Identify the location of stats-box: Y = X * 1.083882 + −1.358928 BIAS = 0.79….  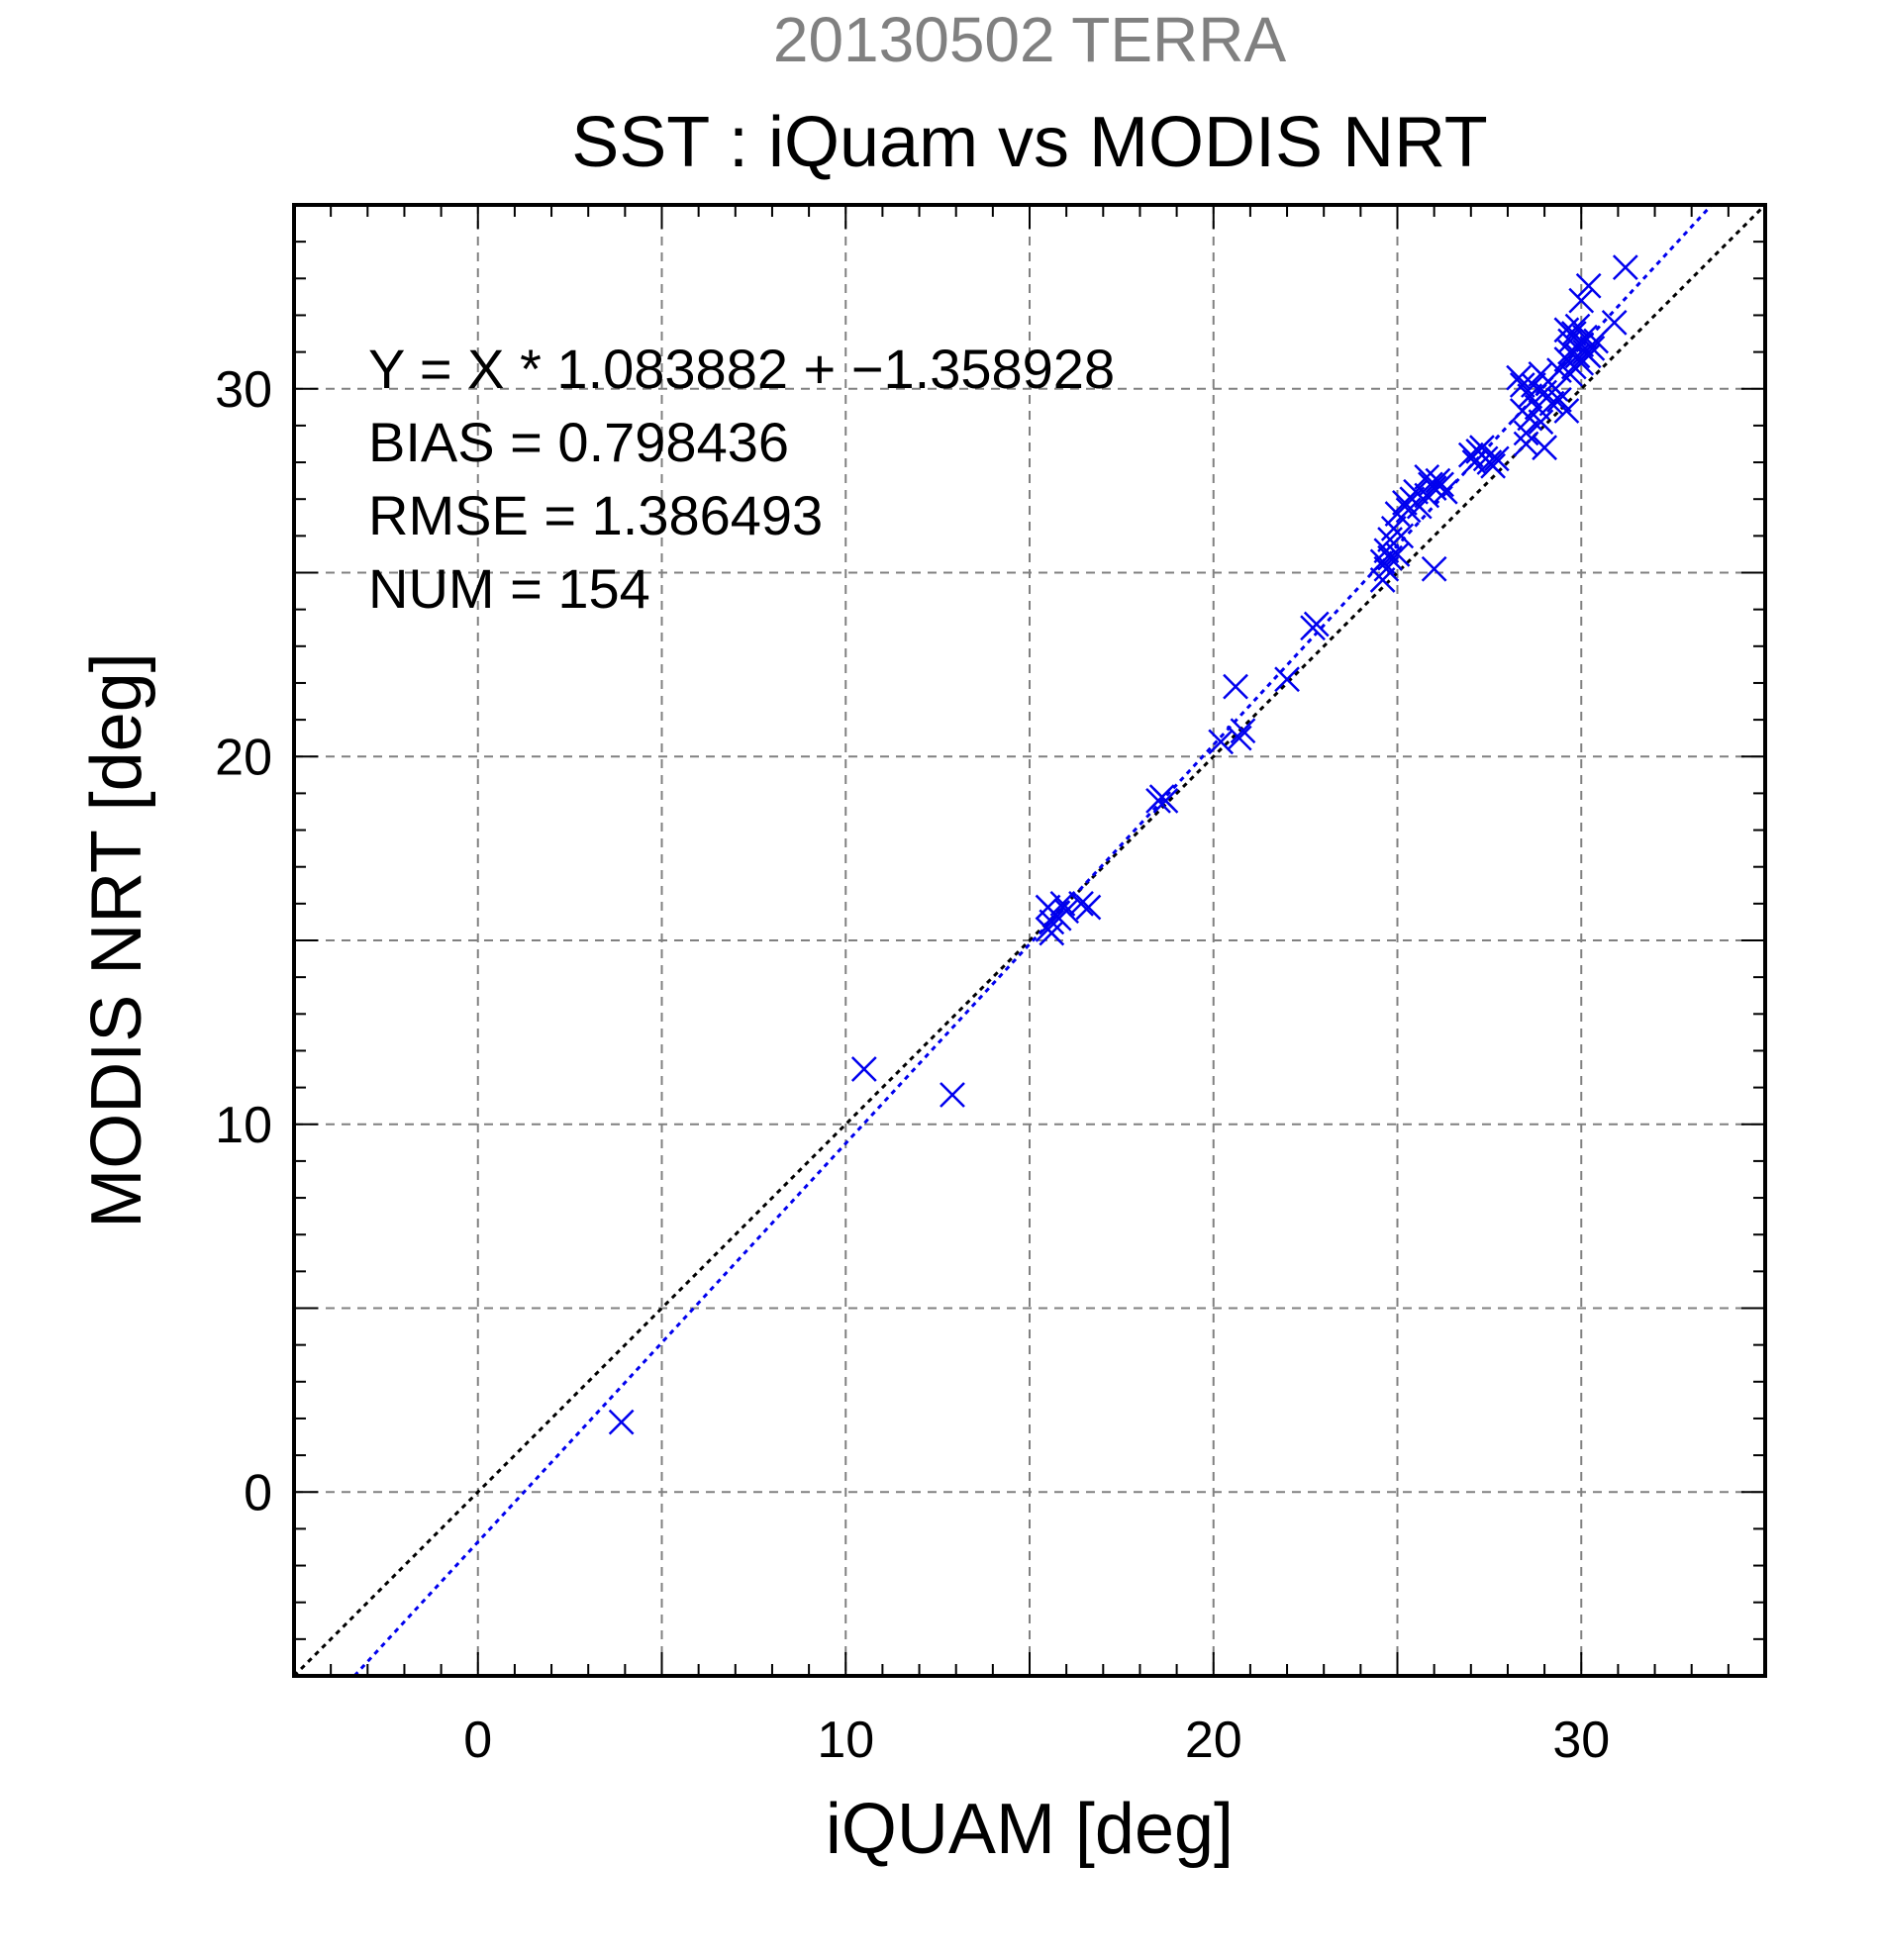
(742, 479).